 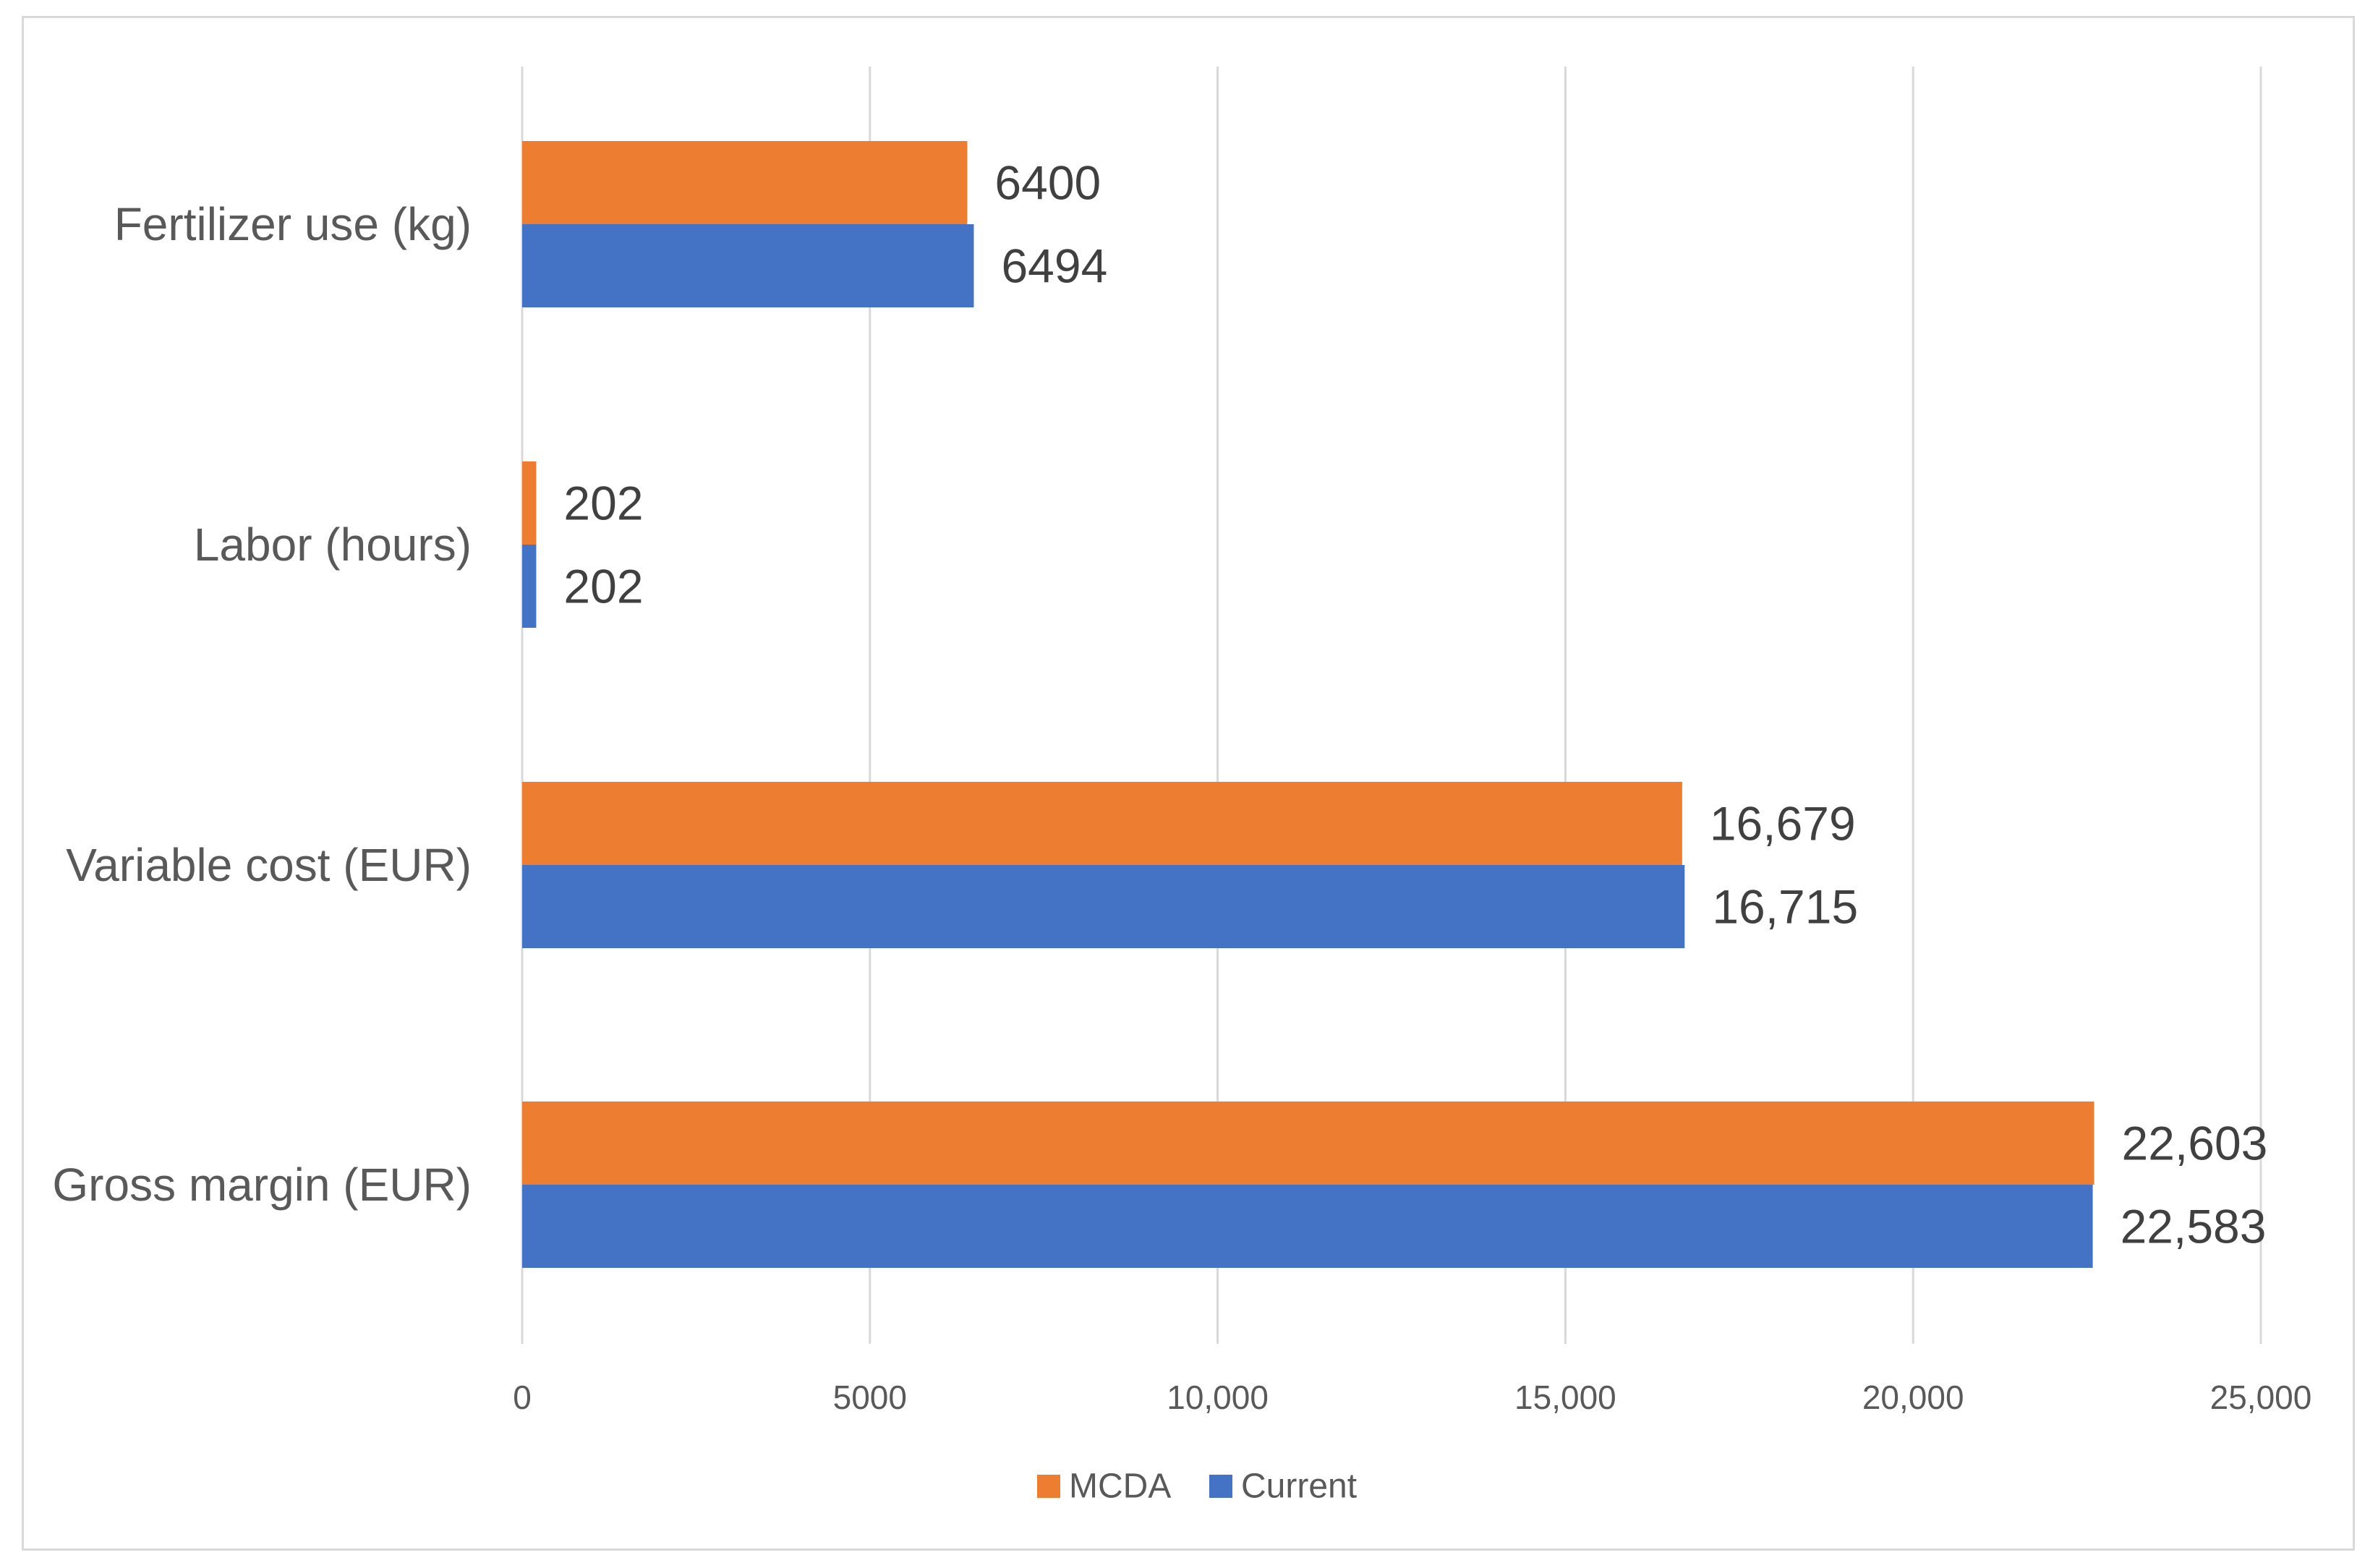 I want to click on data-label-mcda-0: 6400, so click(x=1047, y=183).